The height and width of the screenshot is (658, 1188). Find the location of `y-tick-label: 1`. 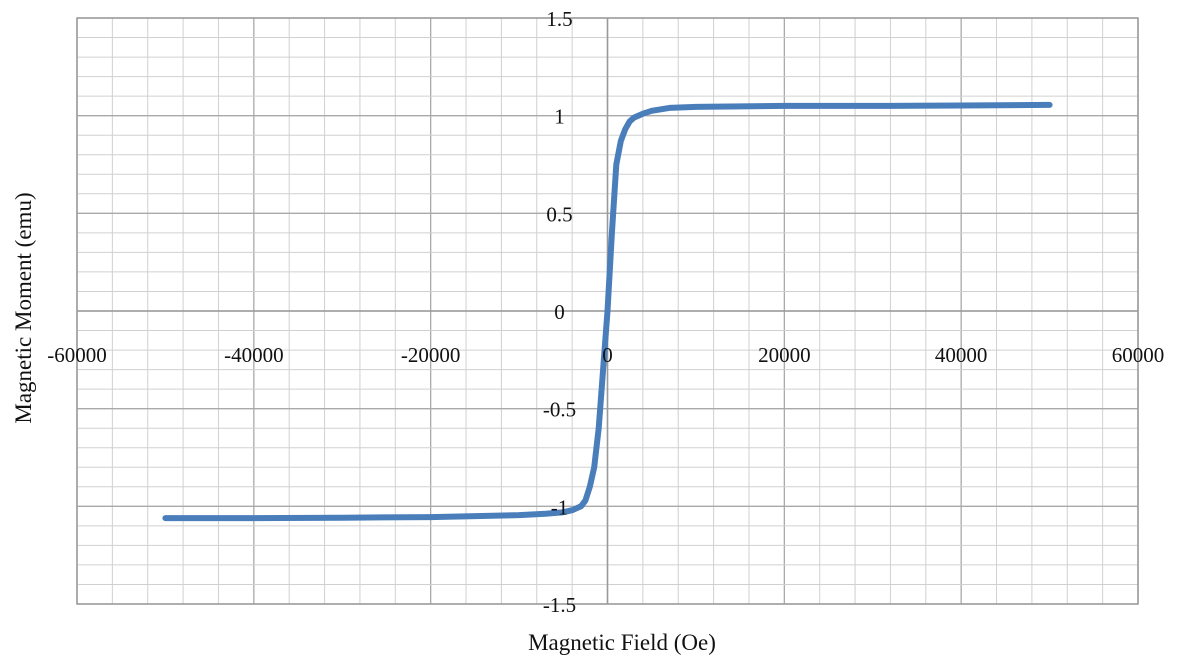

y-tick-label: 1 is located at coordinates (559, 117).